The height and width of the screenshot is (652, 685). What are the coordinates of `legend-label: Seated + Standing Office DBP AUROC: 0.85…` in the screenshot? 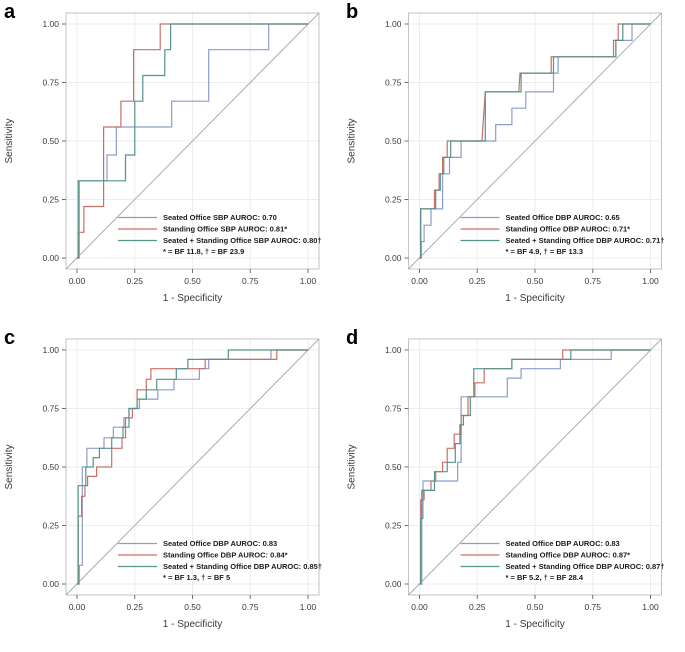 It's located at (242, 566).